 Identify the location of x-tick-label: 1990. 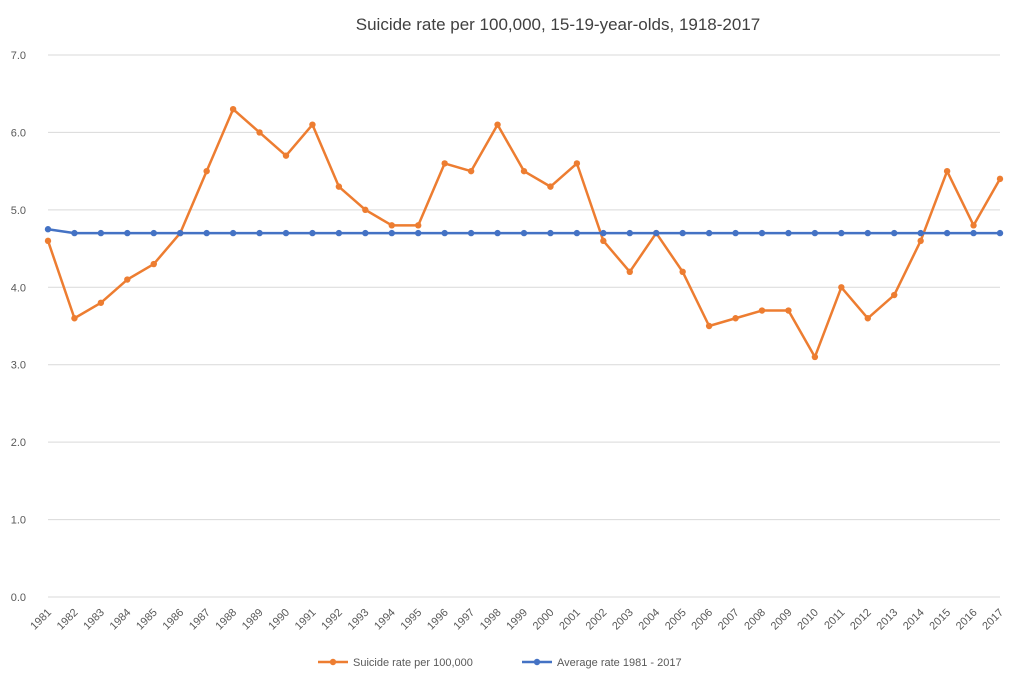
(279, 620).